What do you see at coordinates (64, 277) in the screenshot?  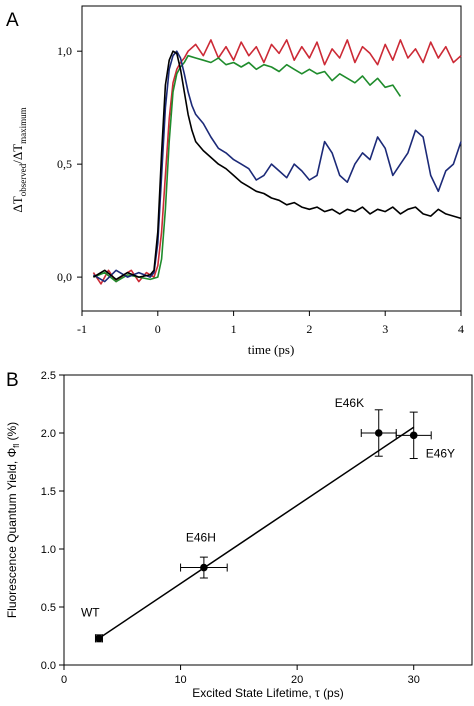 I see `panel-a-y-tick-label: 0,0` at bounding box center [64, 277].